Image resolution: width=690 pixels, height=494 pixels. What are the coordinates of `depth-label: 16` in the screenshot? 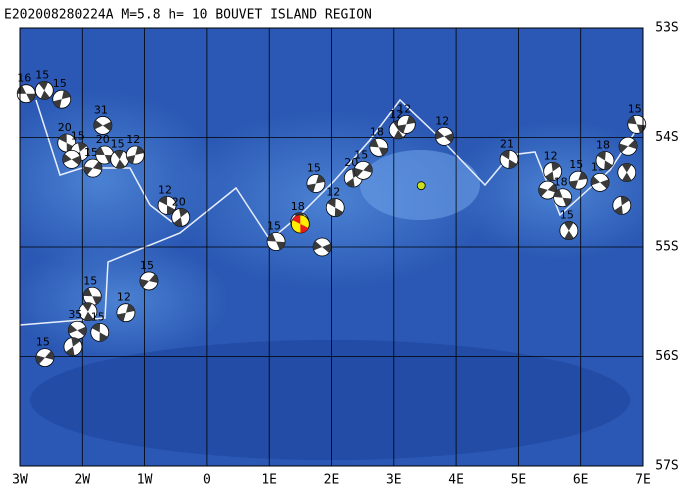 It's located at (24, 78).